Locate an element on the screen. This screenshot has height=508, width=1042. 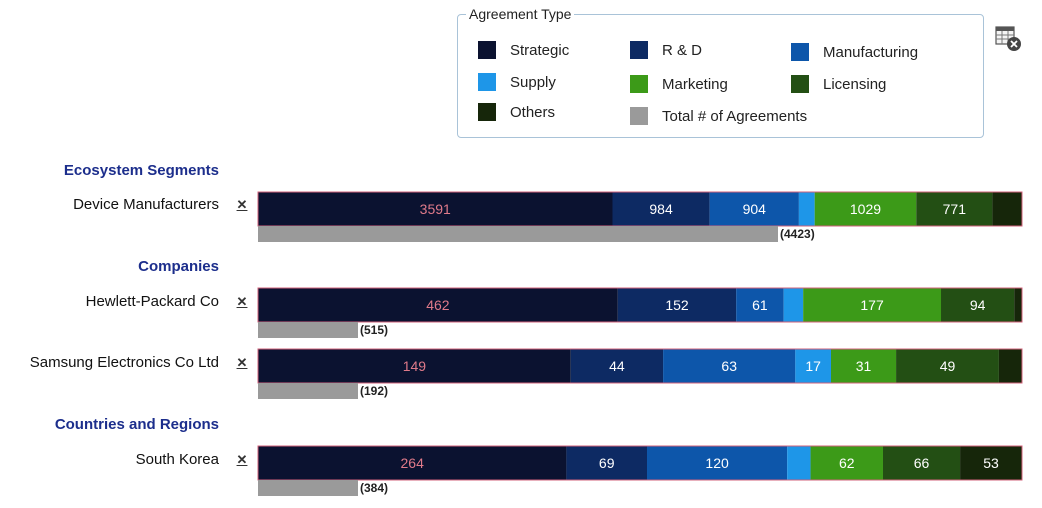
legend-item-supply: Supply is located at coordinates (517, 82).